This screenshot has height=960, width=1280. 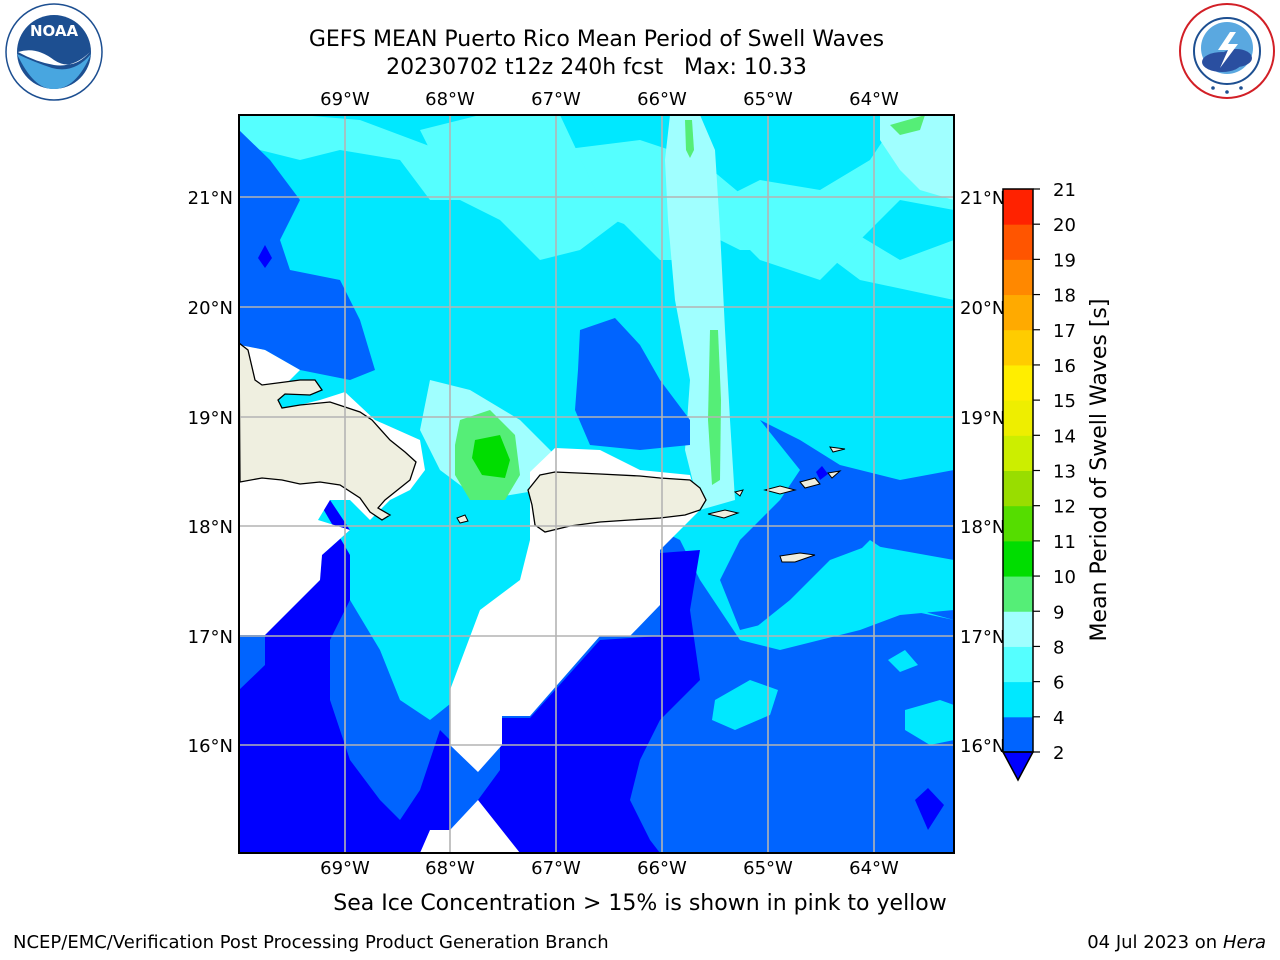 I want to click on x-tick-bottom: 69°W, so click(x=345, y=868).